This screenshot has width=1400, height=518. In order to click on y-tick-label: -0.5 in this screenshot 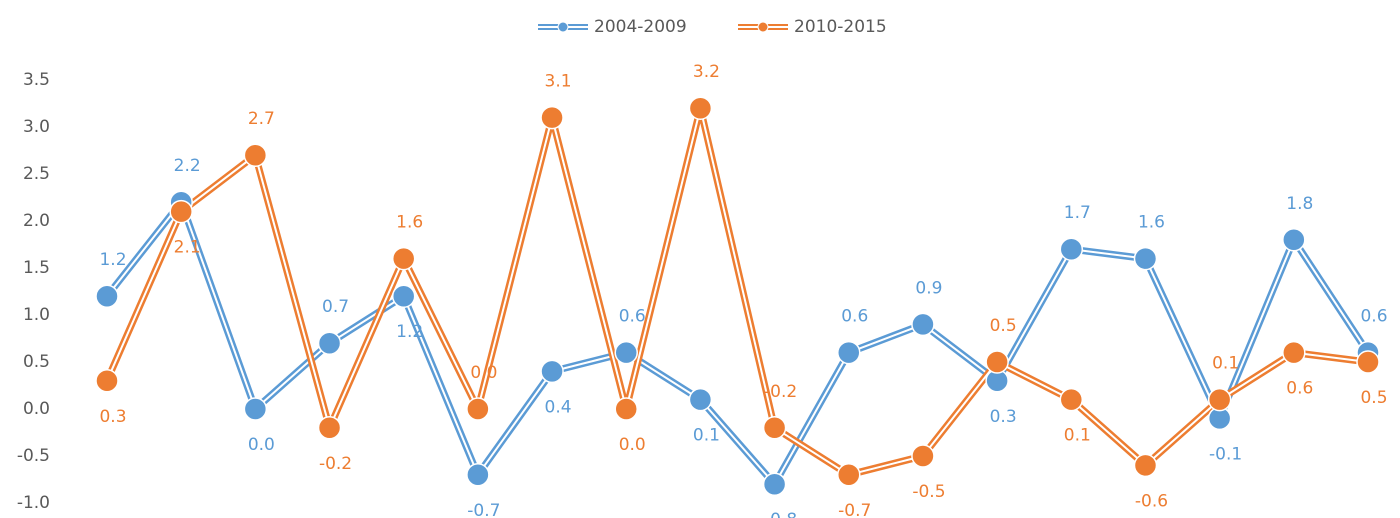, I will do `click(33, 456)`.